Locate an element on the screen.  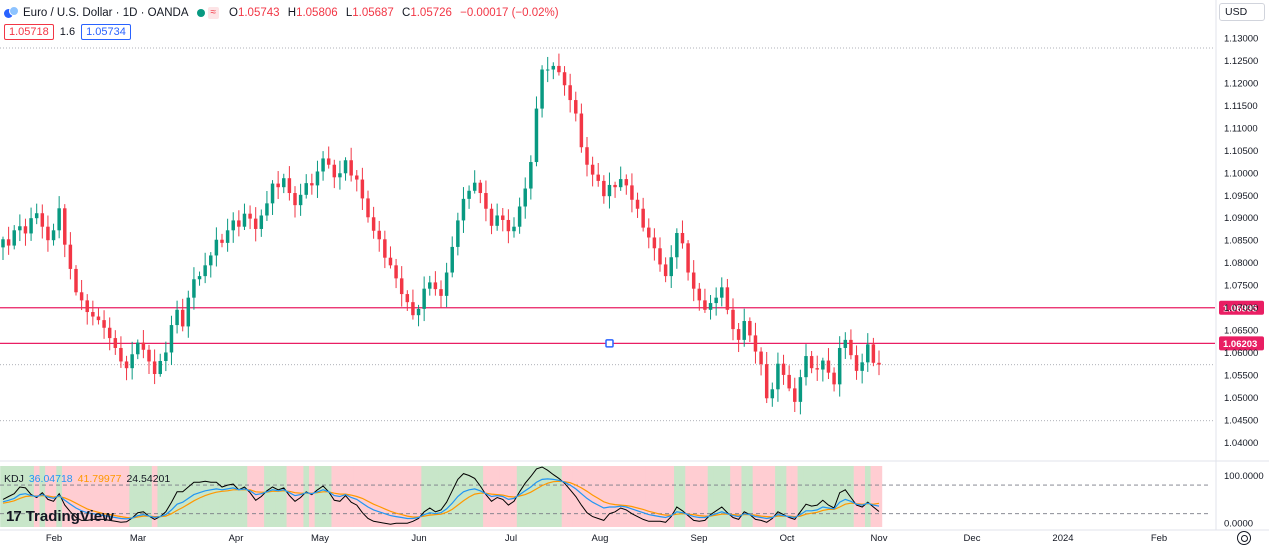
tradingview-logo: 17 TradingView is located at coordinates (60, 516).